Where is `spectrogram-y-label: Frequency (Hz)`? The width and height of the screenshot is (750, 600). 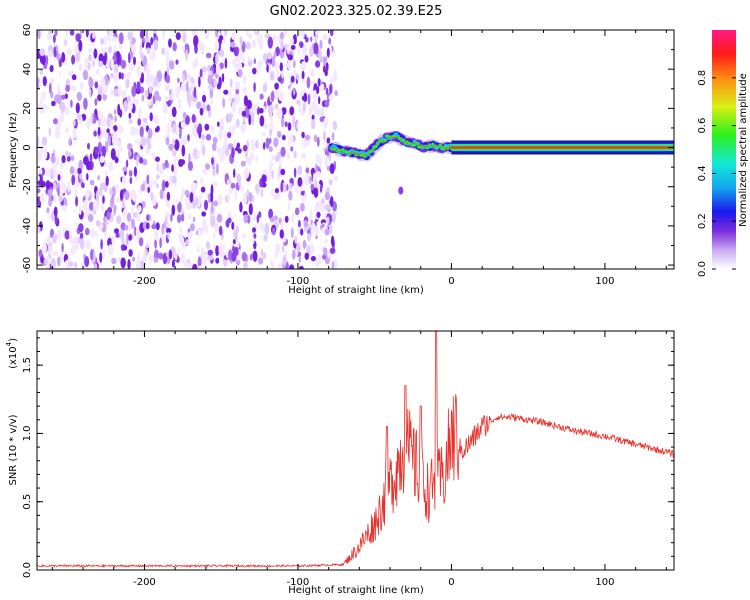
spectrogram-y-label: Frequency (Hz) is located at coordinates (13, 150).